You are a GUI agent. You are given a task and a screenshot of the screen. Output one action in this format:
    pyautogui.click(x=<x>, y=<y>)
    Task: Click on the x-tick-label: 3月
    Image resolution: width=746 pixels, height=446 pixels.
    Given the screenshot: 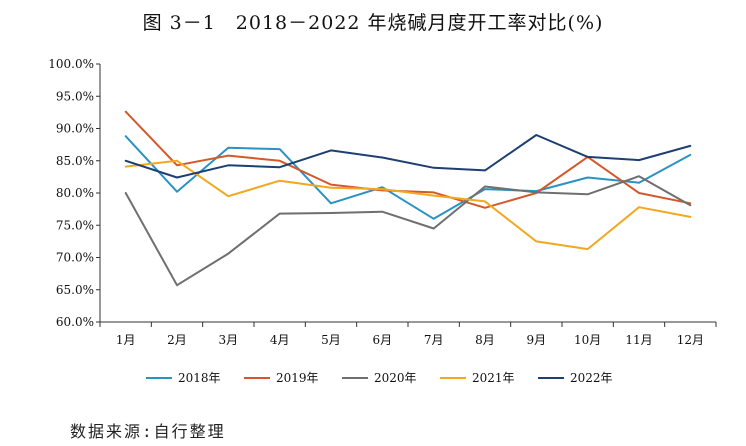 What is the action you would take?
    pyautogui.click(x=229, y=340)
    